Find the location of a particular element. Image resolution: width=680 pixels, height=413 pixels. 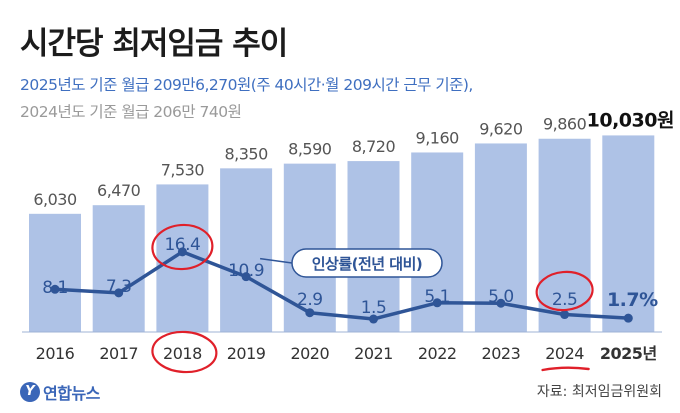

source-credit: 자료: 최저임금위원회 is located at coordinates (599, 392).